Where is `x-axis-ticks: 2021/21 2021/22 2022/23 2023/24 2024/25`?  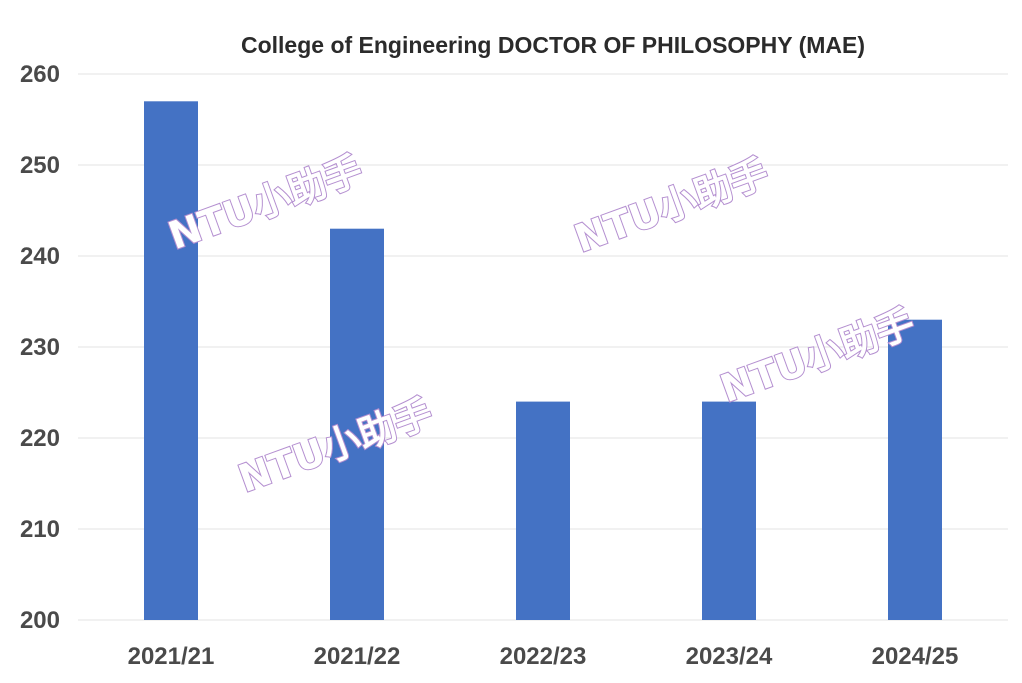
x-axis-ticks: 2021/21 2021/22 2022/23 2023/24 2024/25 is located at coordinates (543, 656).